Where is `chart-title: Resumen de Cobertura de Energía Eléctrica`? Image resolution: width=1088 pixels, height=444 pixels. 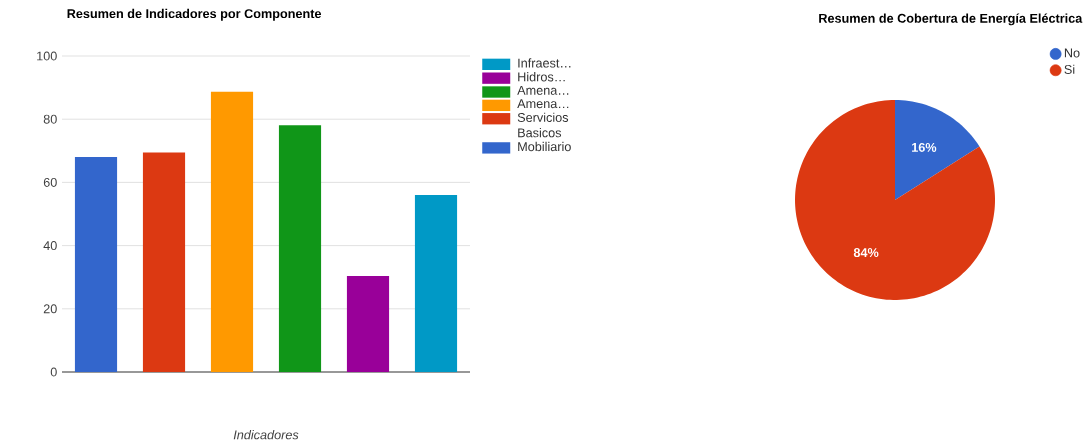 chart-title: Resumen de Cobertura de Energía Eléctrica is located at coordinates (951, 19).